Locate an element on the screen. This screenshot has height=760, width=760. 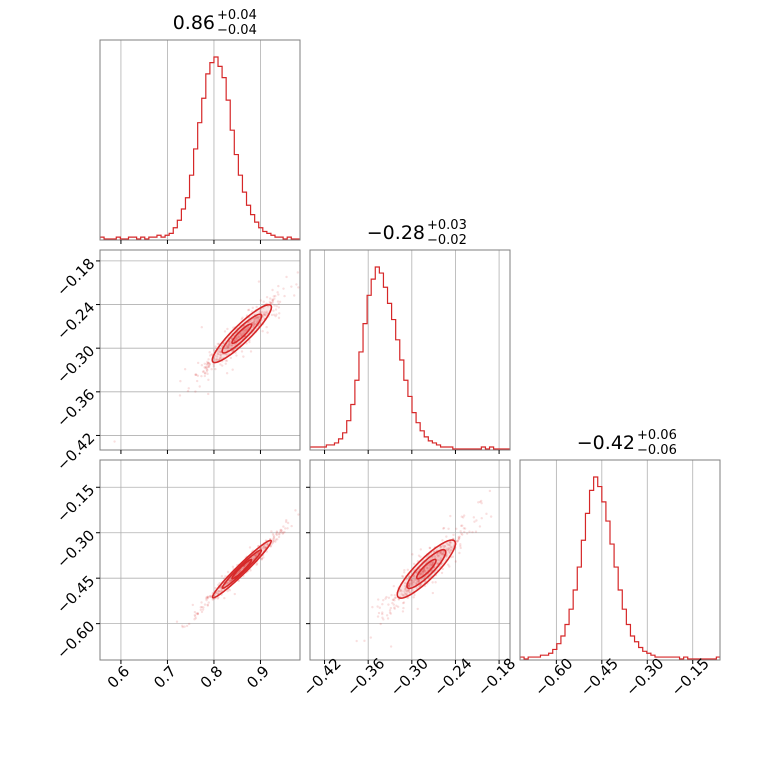
hist-title-upper: +0.04 is located at coordinates (237, 15).